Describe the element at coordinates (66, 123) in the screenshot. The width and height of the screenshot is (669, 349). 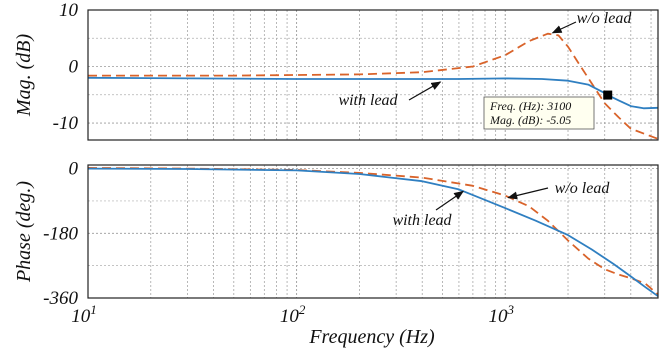
I see `y-tick-label: -10` at that location.